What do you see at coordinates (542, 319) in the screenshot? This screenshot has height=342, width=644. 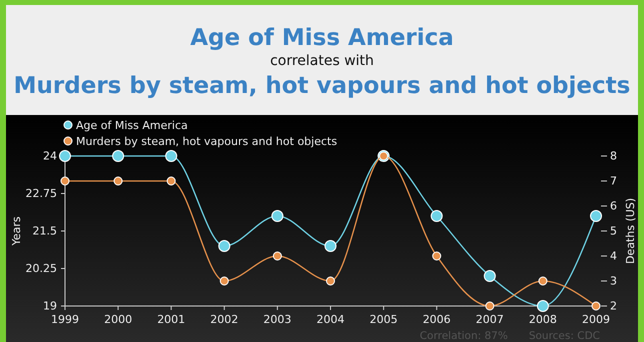 I see `x-tick-label: 2008` at bounding box center [542, 319].